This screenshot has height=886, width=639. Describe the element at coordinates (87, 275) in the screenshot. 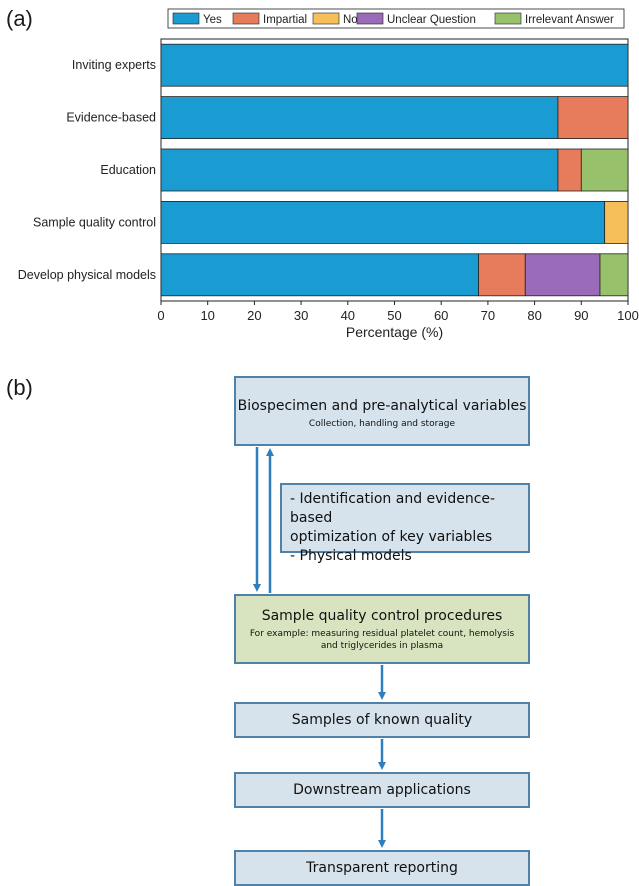

I see `category-label: Develop physical models` at that location.